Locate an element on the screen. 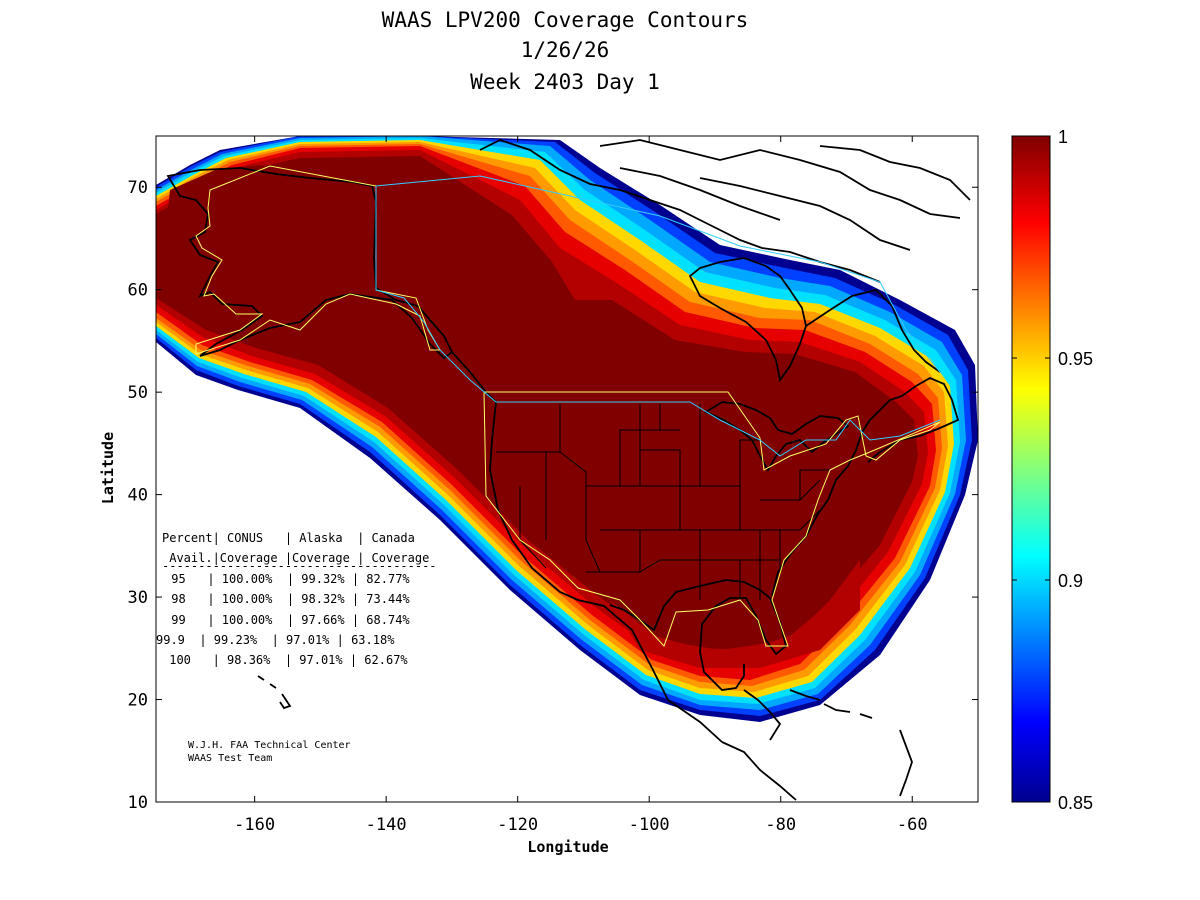 Image resolution: width=1200 pixels, height=900 pixels. table-header-row1: Percent| CONUS | Alaska | Canada is located at coordinates (288, 538).